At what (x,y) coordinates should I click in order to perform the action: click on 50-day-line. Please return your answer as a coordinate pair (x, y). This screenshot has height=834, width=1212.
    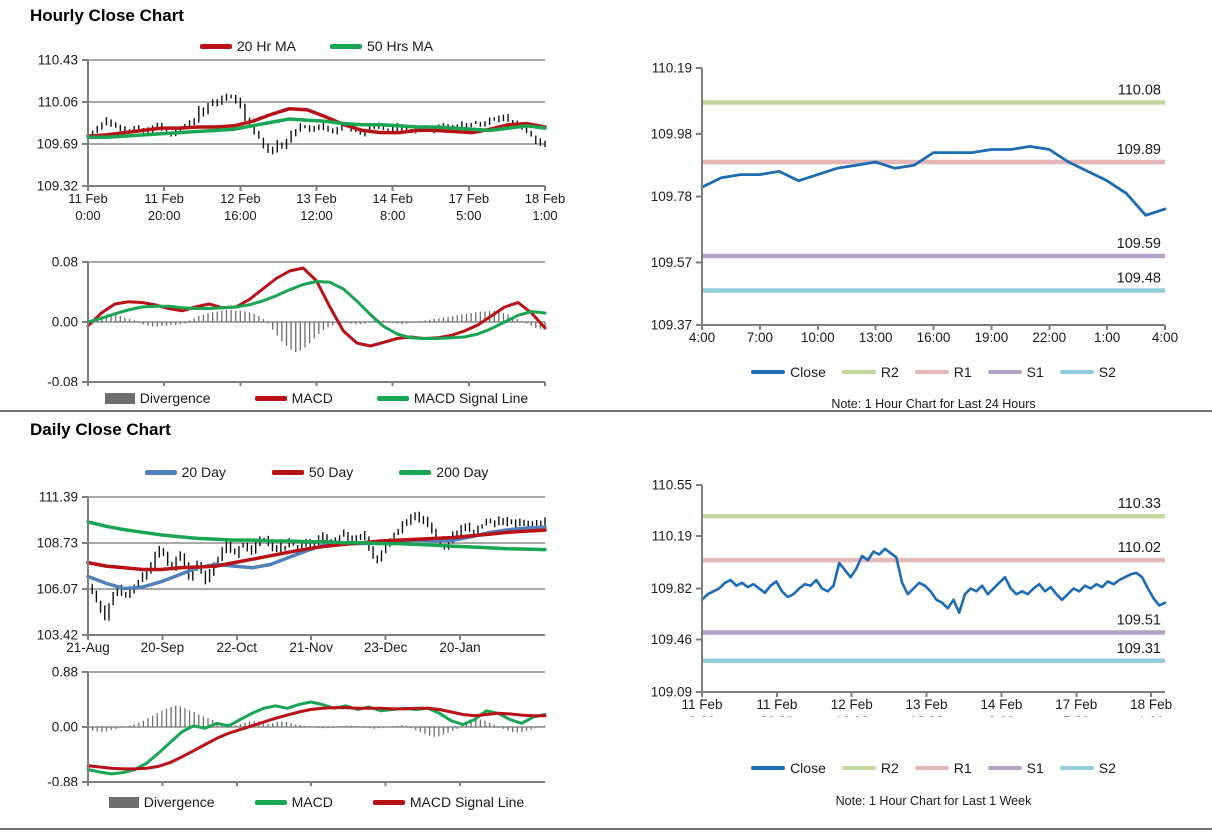
    Looking at the image, I should click on (316, 550).